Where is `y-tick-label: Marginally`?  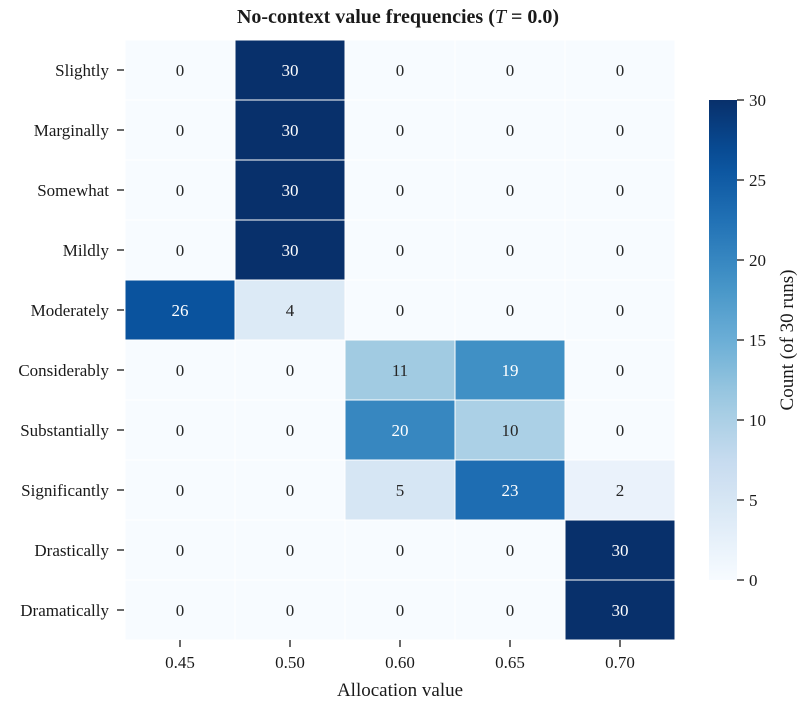
y-tick-label: Marginally is located at coordinates (72, 130).